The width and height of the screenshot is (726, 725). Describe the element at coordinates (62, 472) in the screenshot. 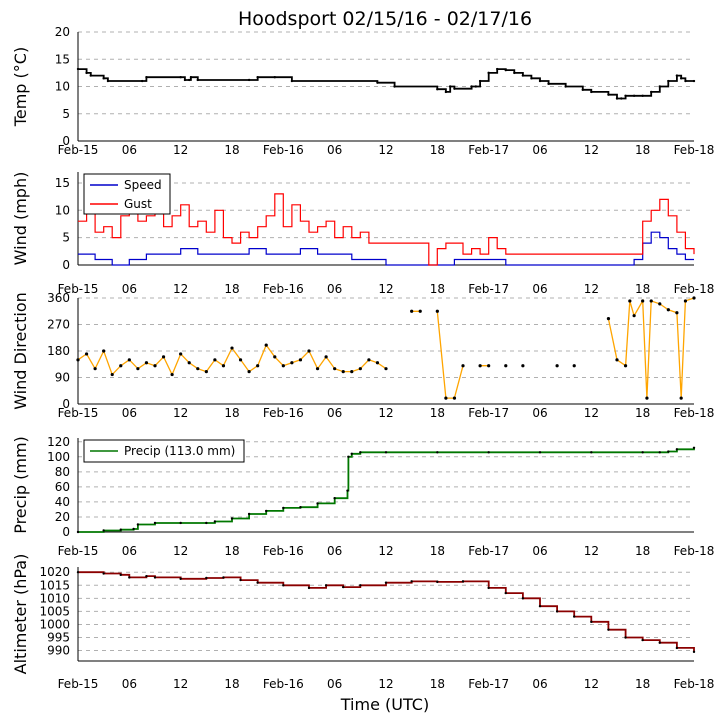

I see `y-tick-label: 80` at that location.